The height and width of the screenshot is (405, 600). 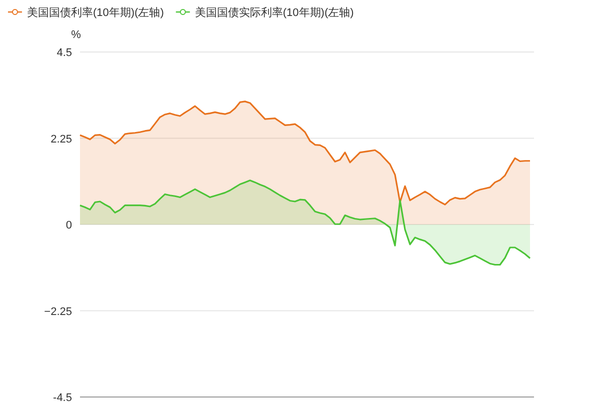 I want to click on legend-label: 美国国债利率(10年期)(左轴), so click(x=95, y=12).